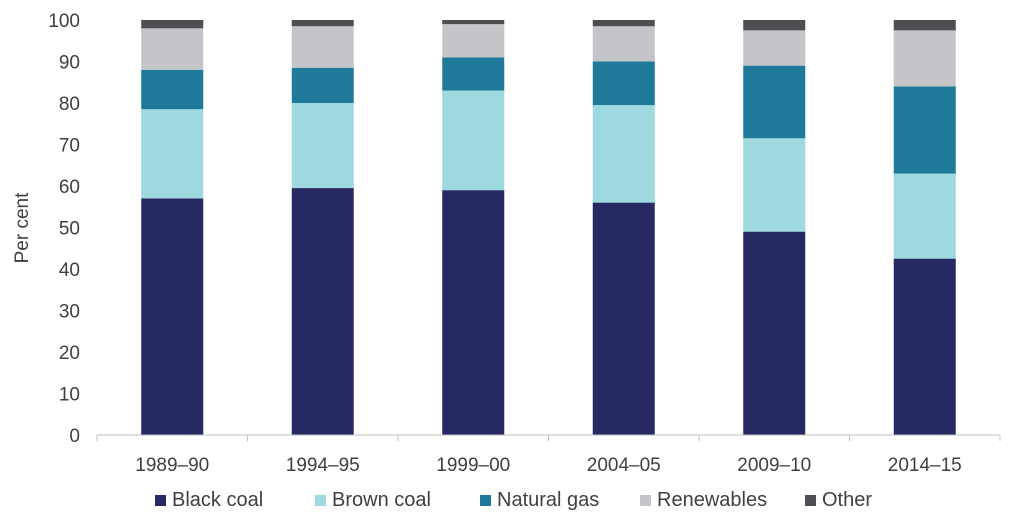 This screenshot has width=1013, height=517. I want to click on y-tick-label: 50, so click(69, 229).